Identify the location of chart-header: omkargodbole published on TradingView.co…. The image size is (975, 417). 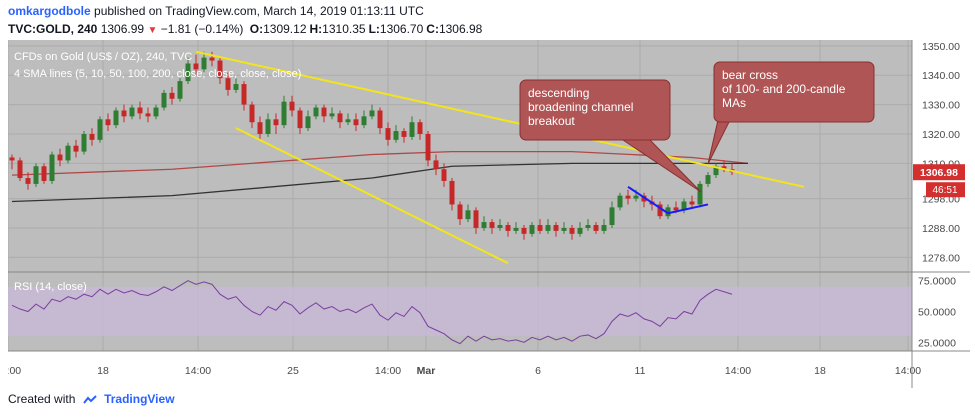
(487, 20).